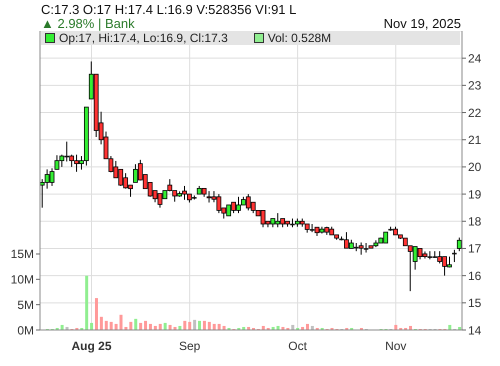  What do you see at coordinates (475, 249) in the screenshot?
I see `y-tick-label: 17` at bounding box center [475, 249].